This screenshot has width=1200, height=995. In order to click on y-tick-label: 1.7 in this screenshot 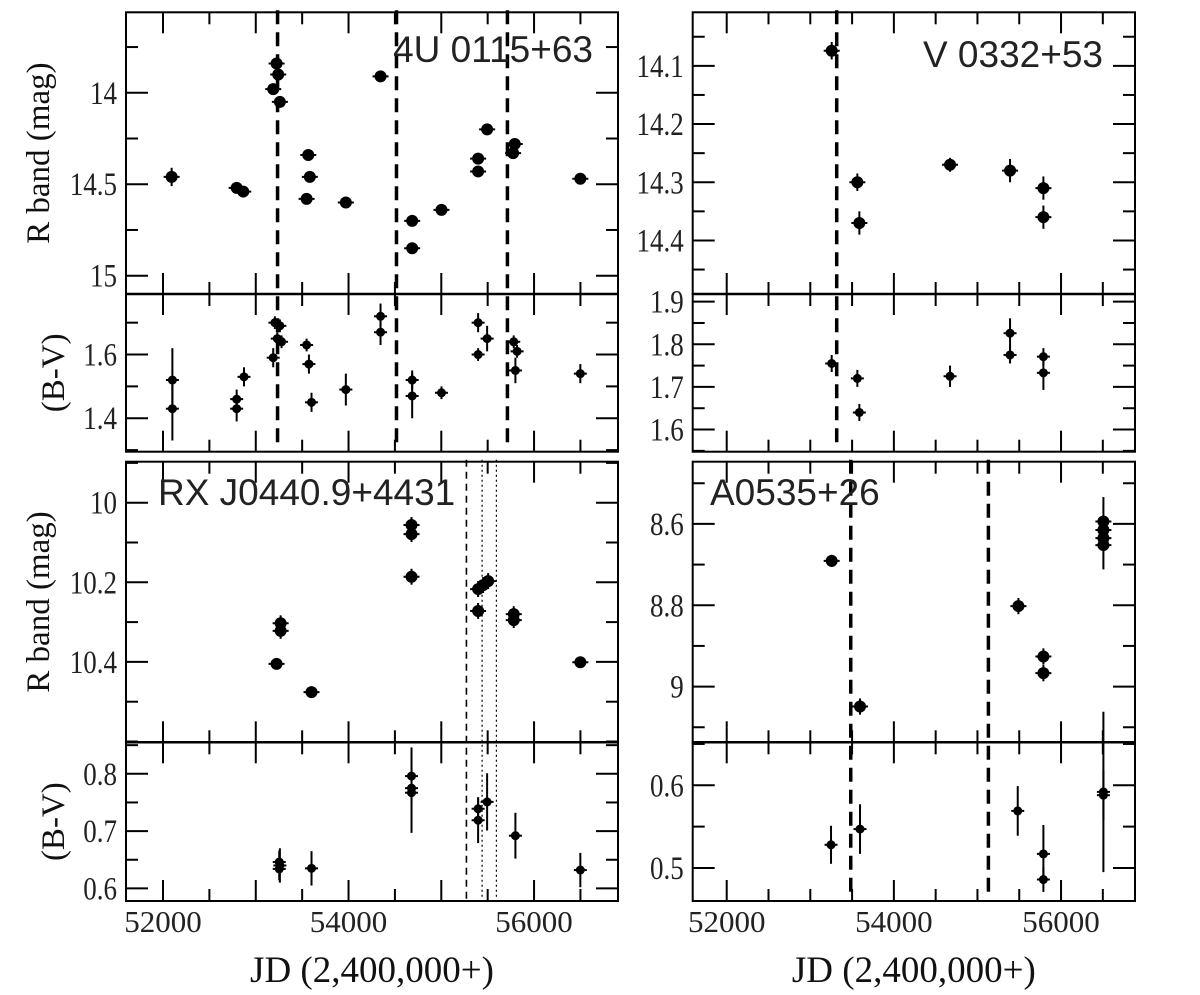, I will do `click(667, 388)`.